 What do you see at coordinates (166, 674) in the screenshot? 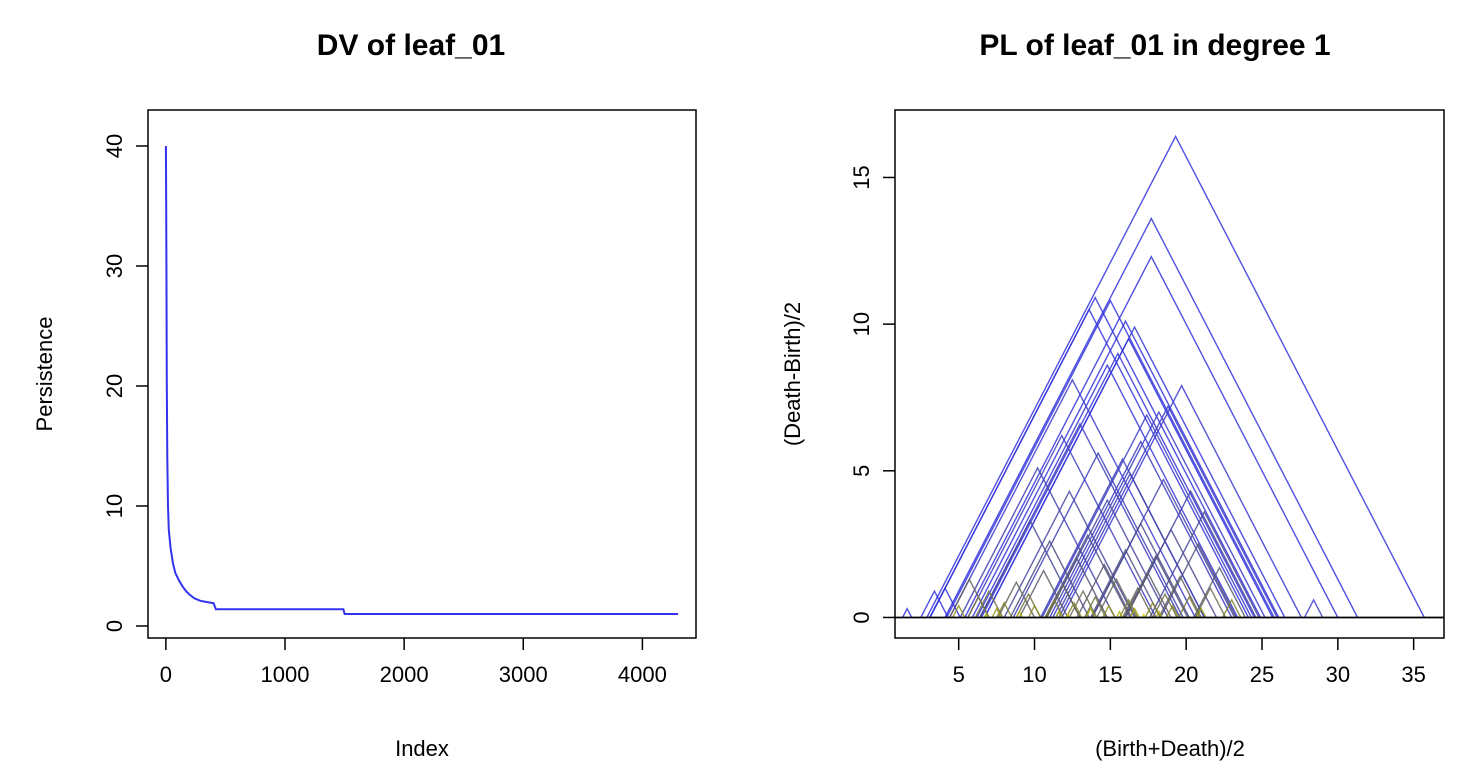
I see `x-tick-label: 0` at bounding box center [166, 674].